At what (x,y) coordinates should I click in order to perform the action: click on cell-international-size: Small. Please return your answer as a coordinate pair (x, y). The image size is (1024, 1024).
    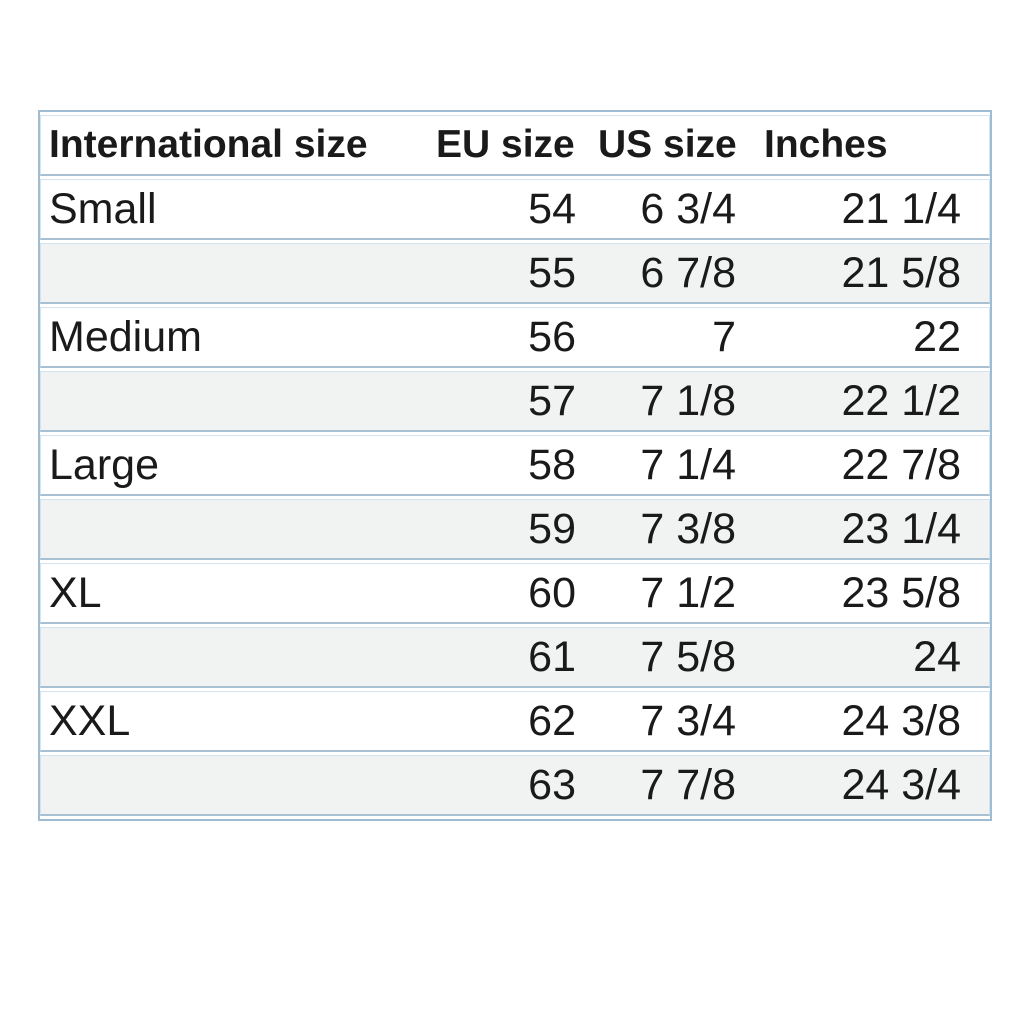
    Looking at the image, I should click on (235, 209).